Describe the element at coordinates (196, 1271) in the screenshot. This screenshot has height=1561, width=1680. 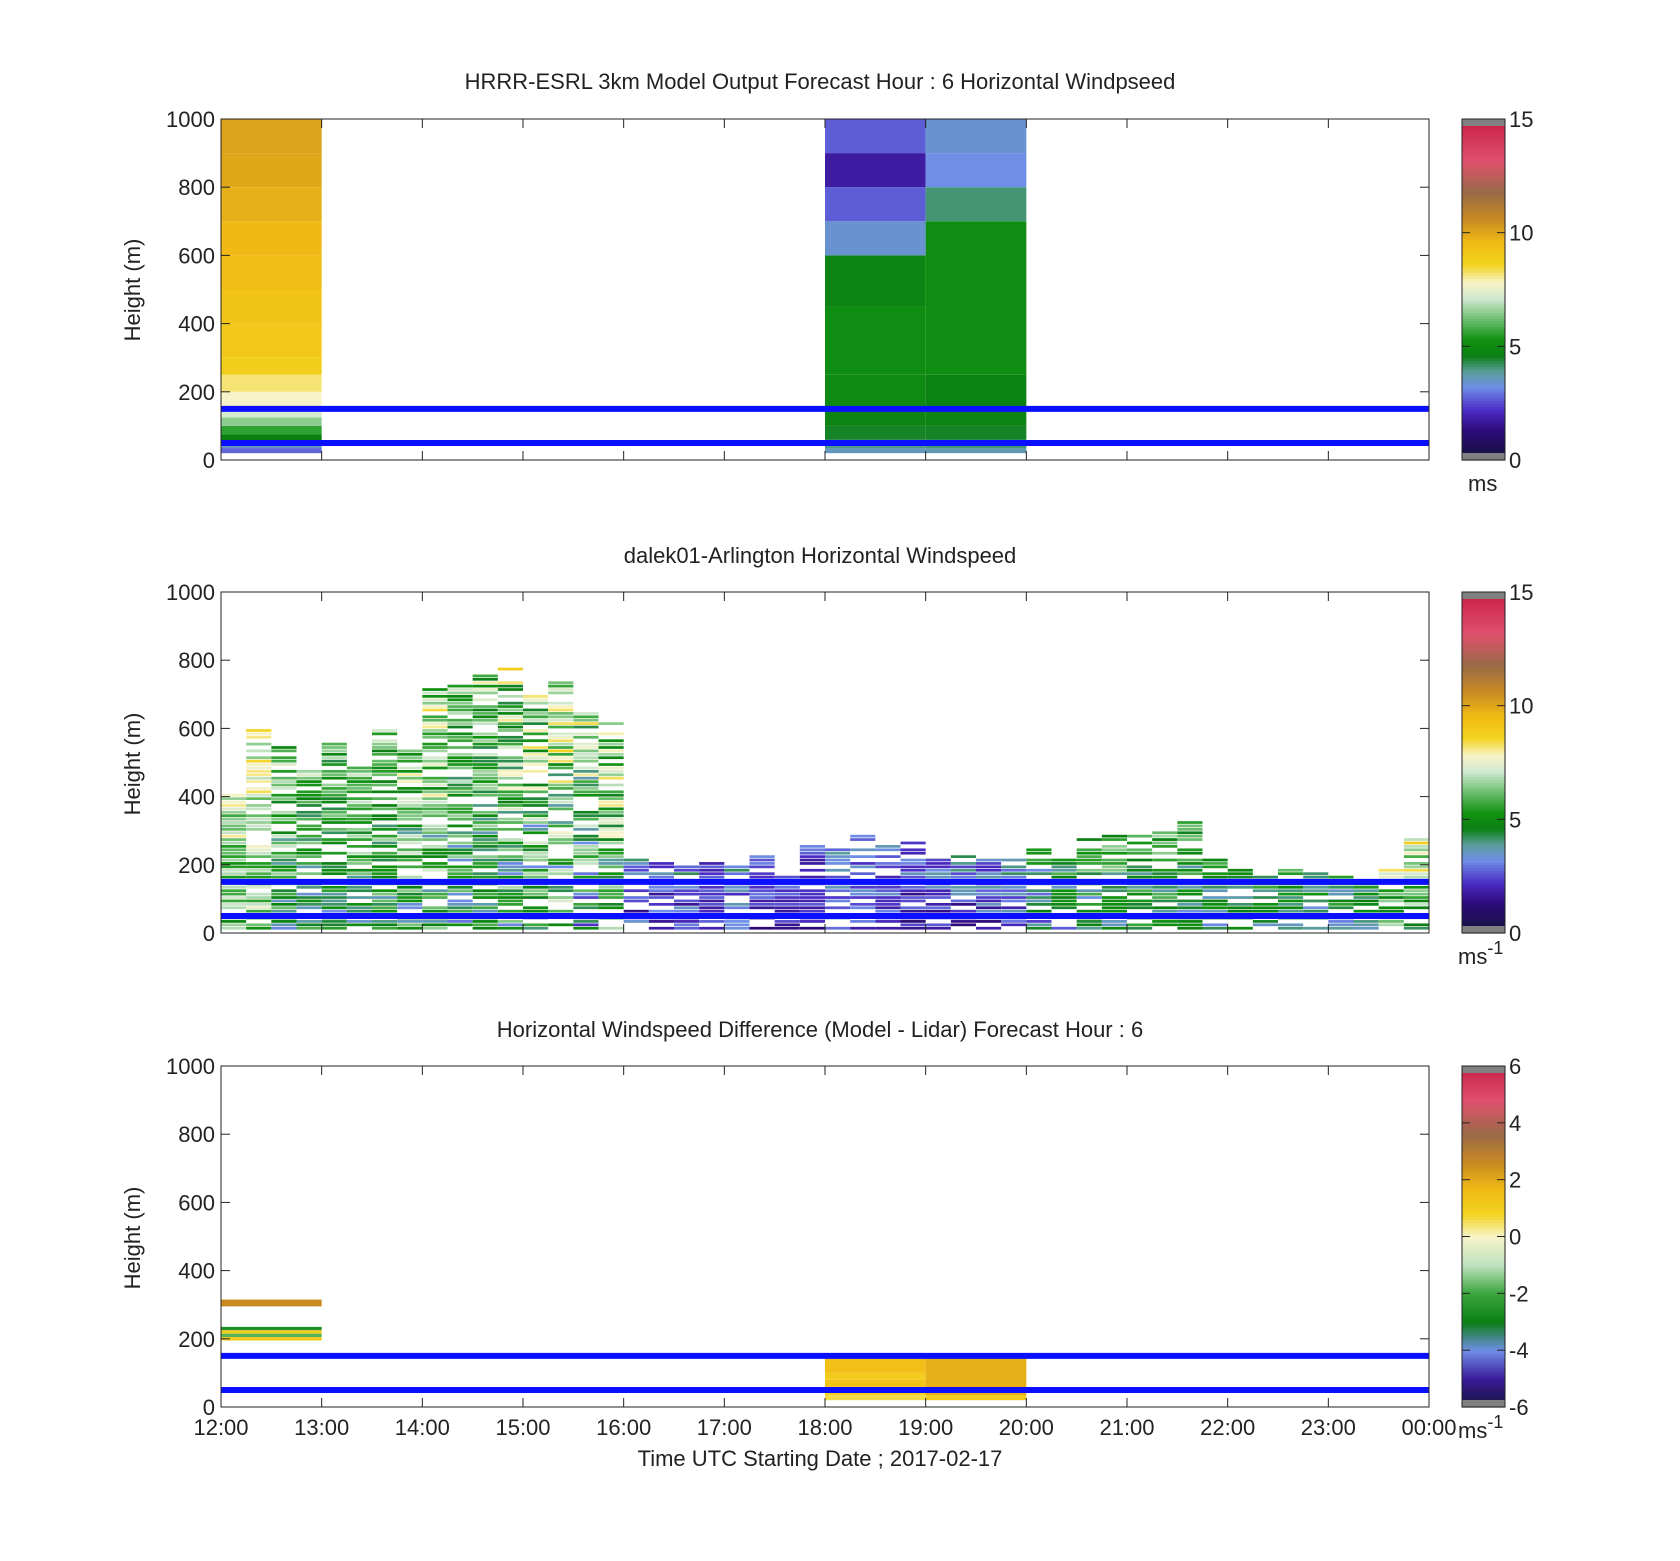
I see `y-tick-label: 400` at that location.